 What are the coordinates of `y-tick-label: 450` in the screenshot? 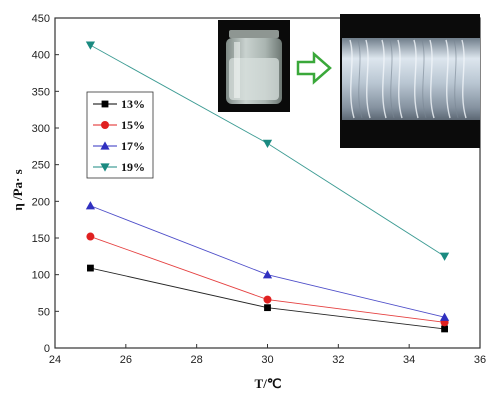 It's located at (41, 19).